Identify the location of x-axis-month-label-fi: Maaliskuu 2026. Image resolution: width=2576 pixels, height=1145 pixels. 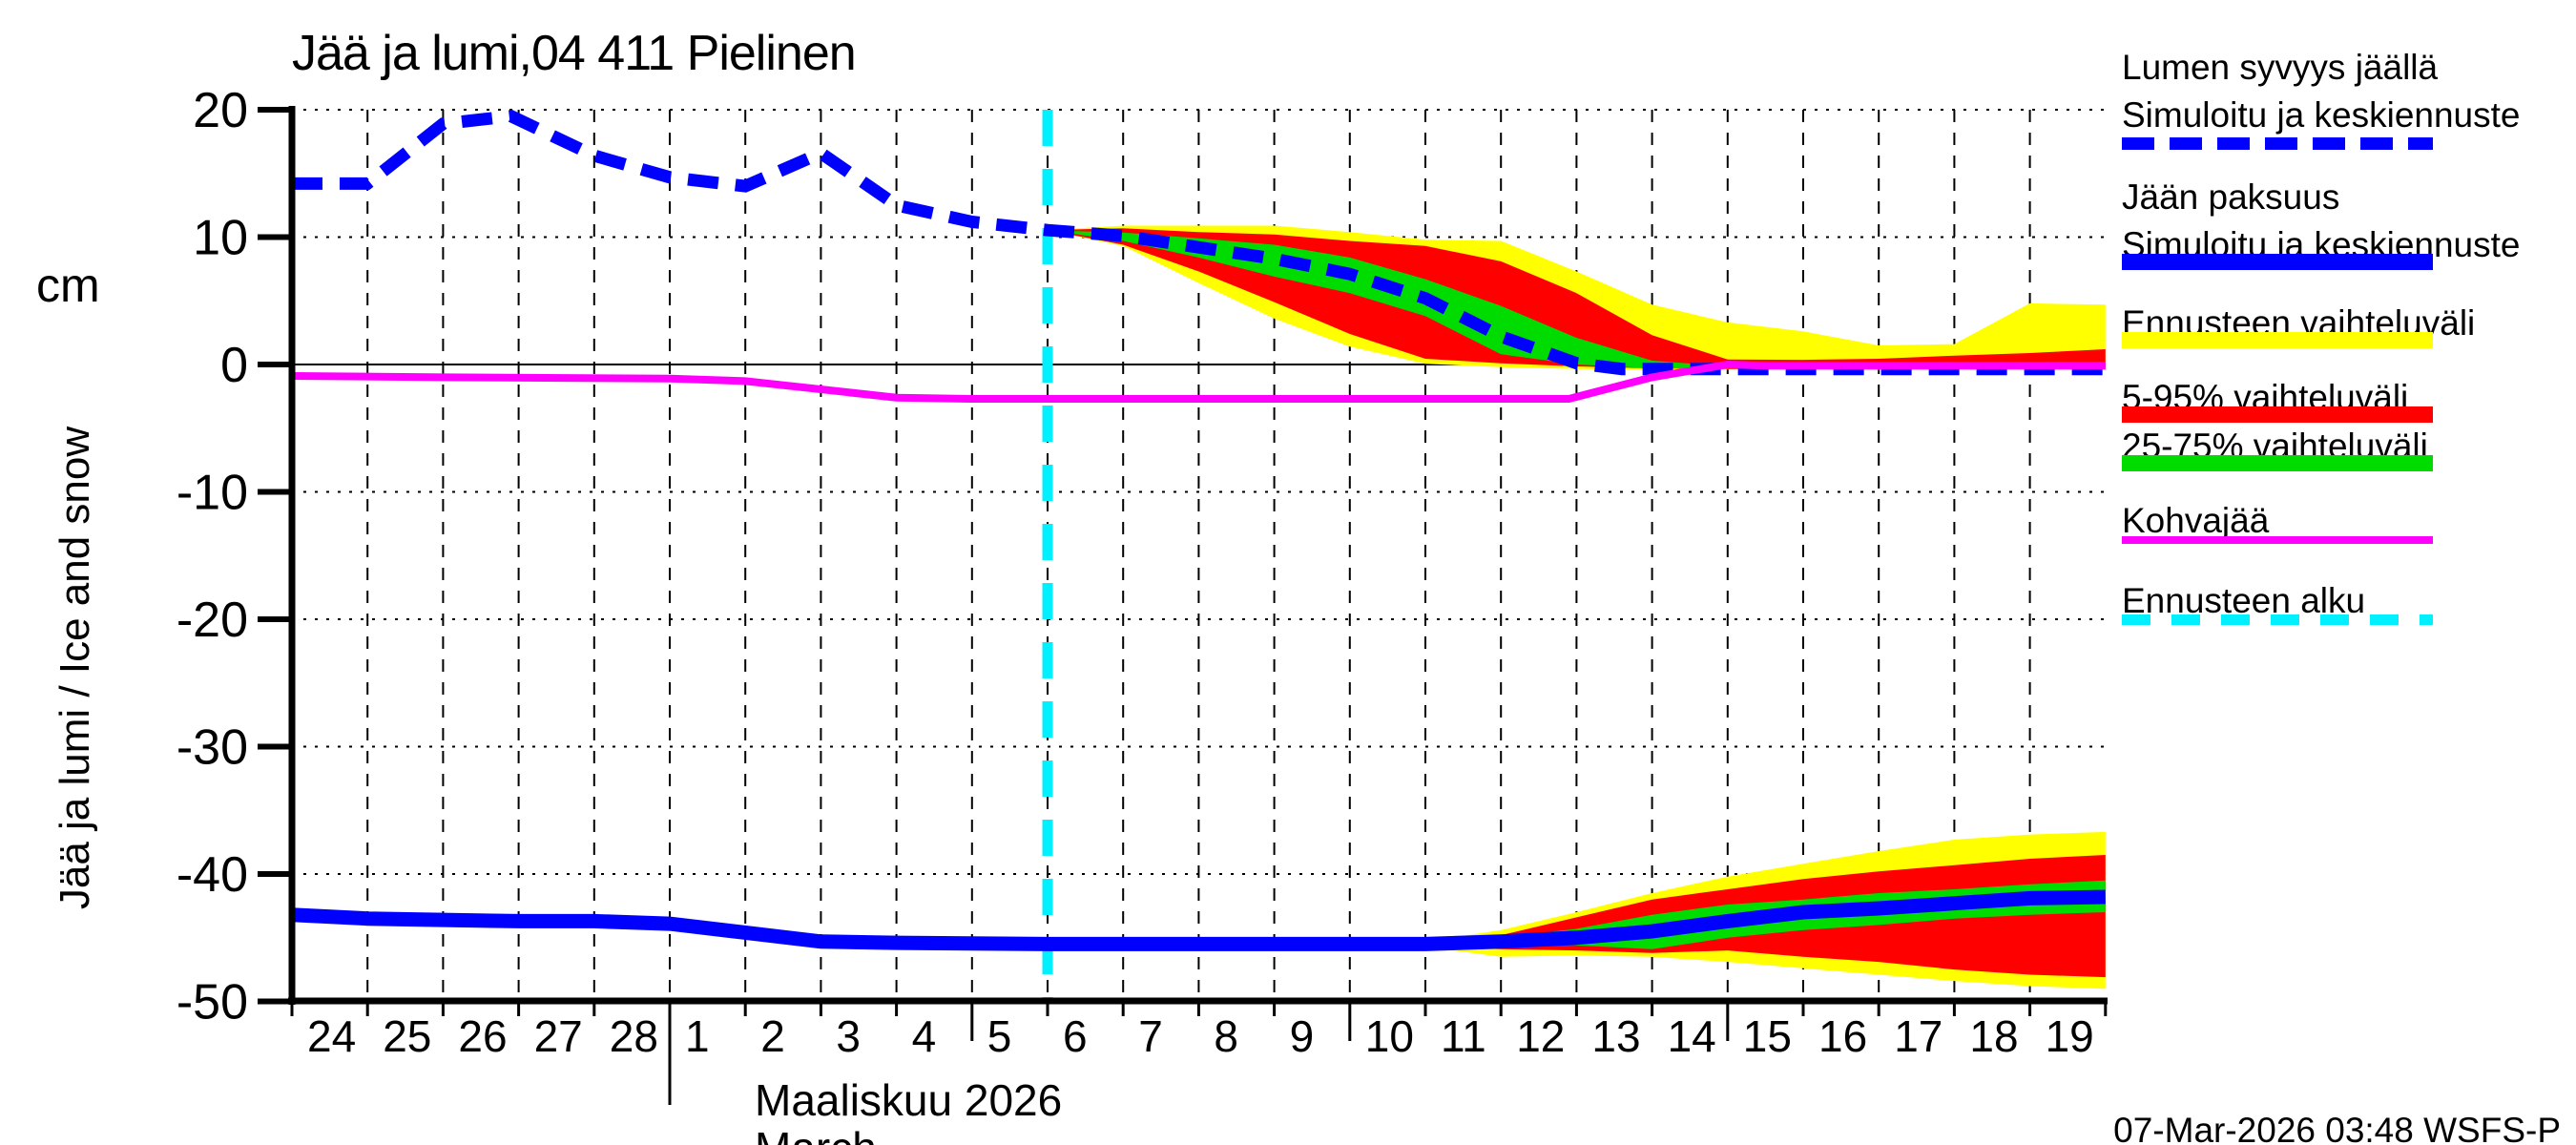
(909, 1100).